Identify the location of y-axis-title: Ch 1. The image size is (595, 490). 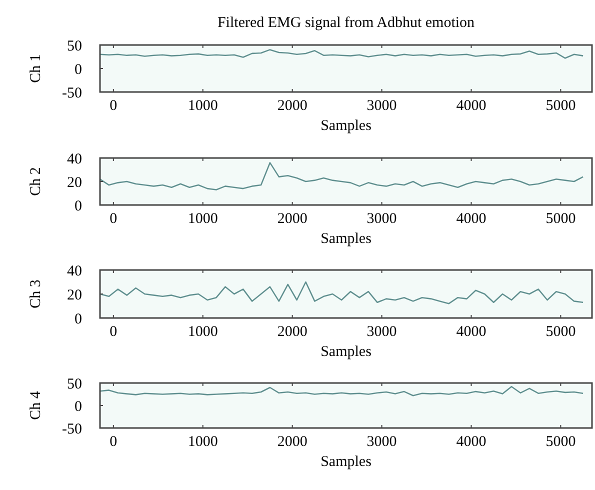
(36, 68).